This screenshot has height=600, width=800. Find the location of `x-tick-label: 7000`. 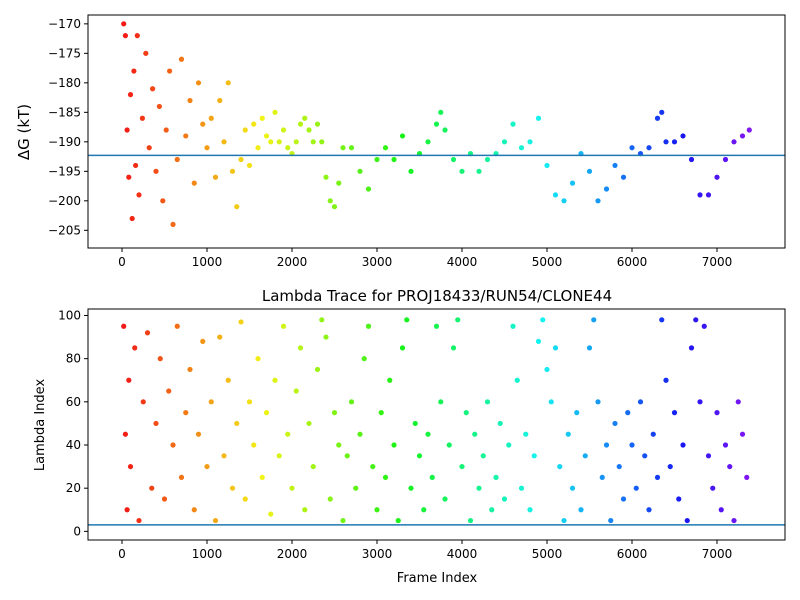

x-tick-label: 7000 is located at coordinates (717, 554).